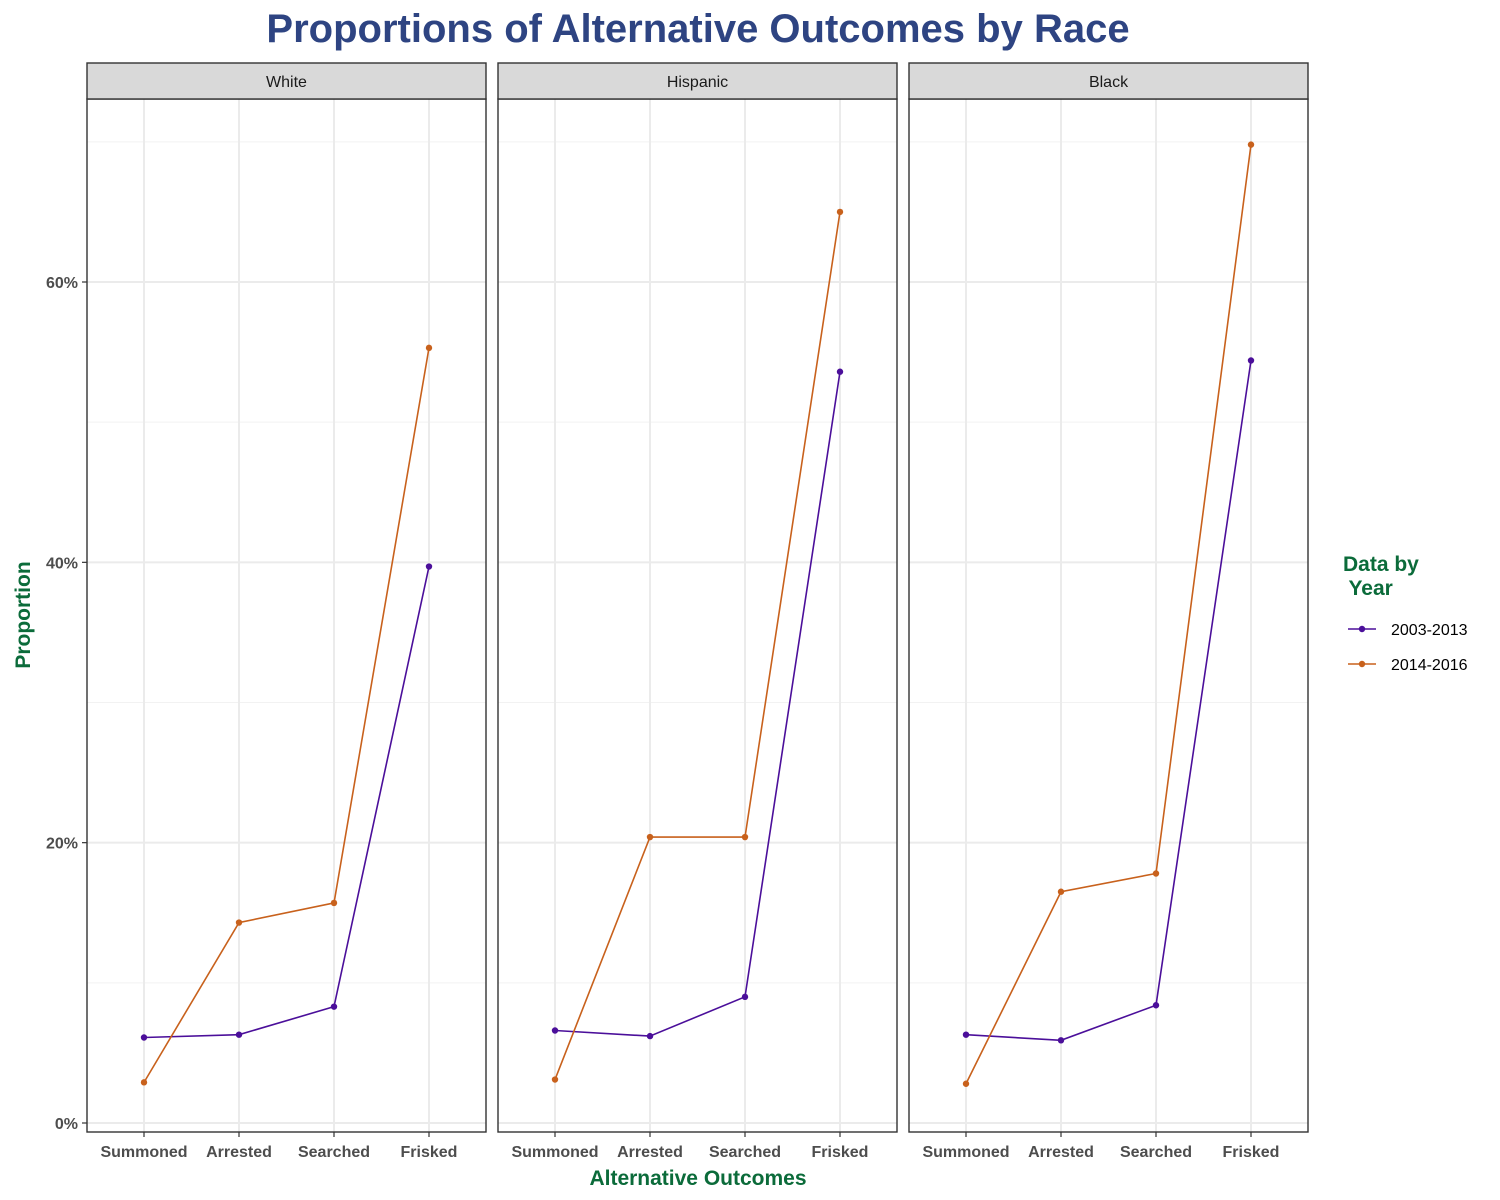  Describe the element at coordinates (1368, 588) in the screenshot. I see `legend-title: Year` at that location.